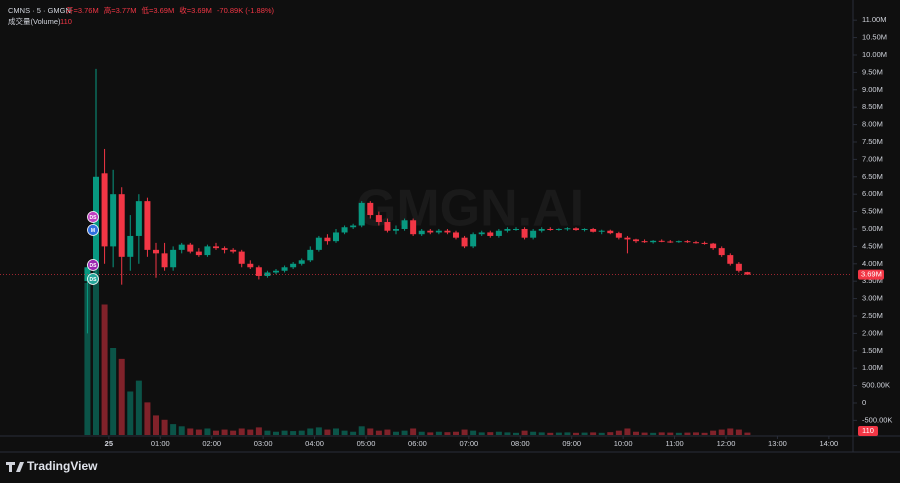 This screenshot has height=483, width=900. I want to click on y-tick-label: 2.50M, so click(872, 315).